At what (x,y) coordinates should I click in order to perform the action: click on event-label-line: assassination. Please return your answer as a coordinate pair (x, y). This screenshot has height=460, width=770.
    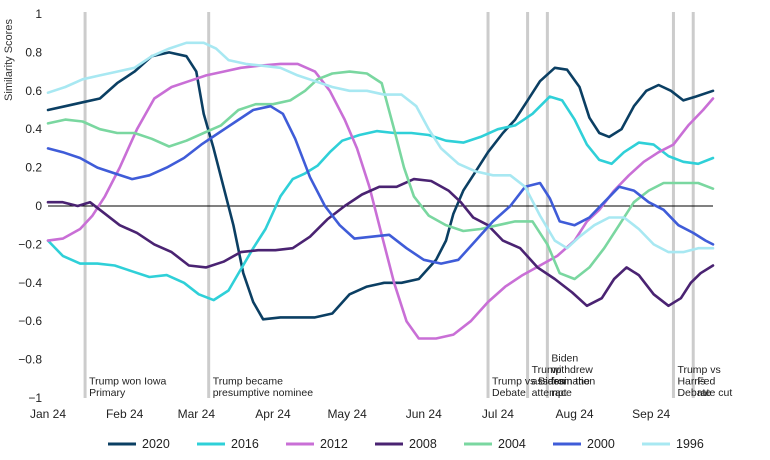
    Looking at the image, I should click on (564, 382).